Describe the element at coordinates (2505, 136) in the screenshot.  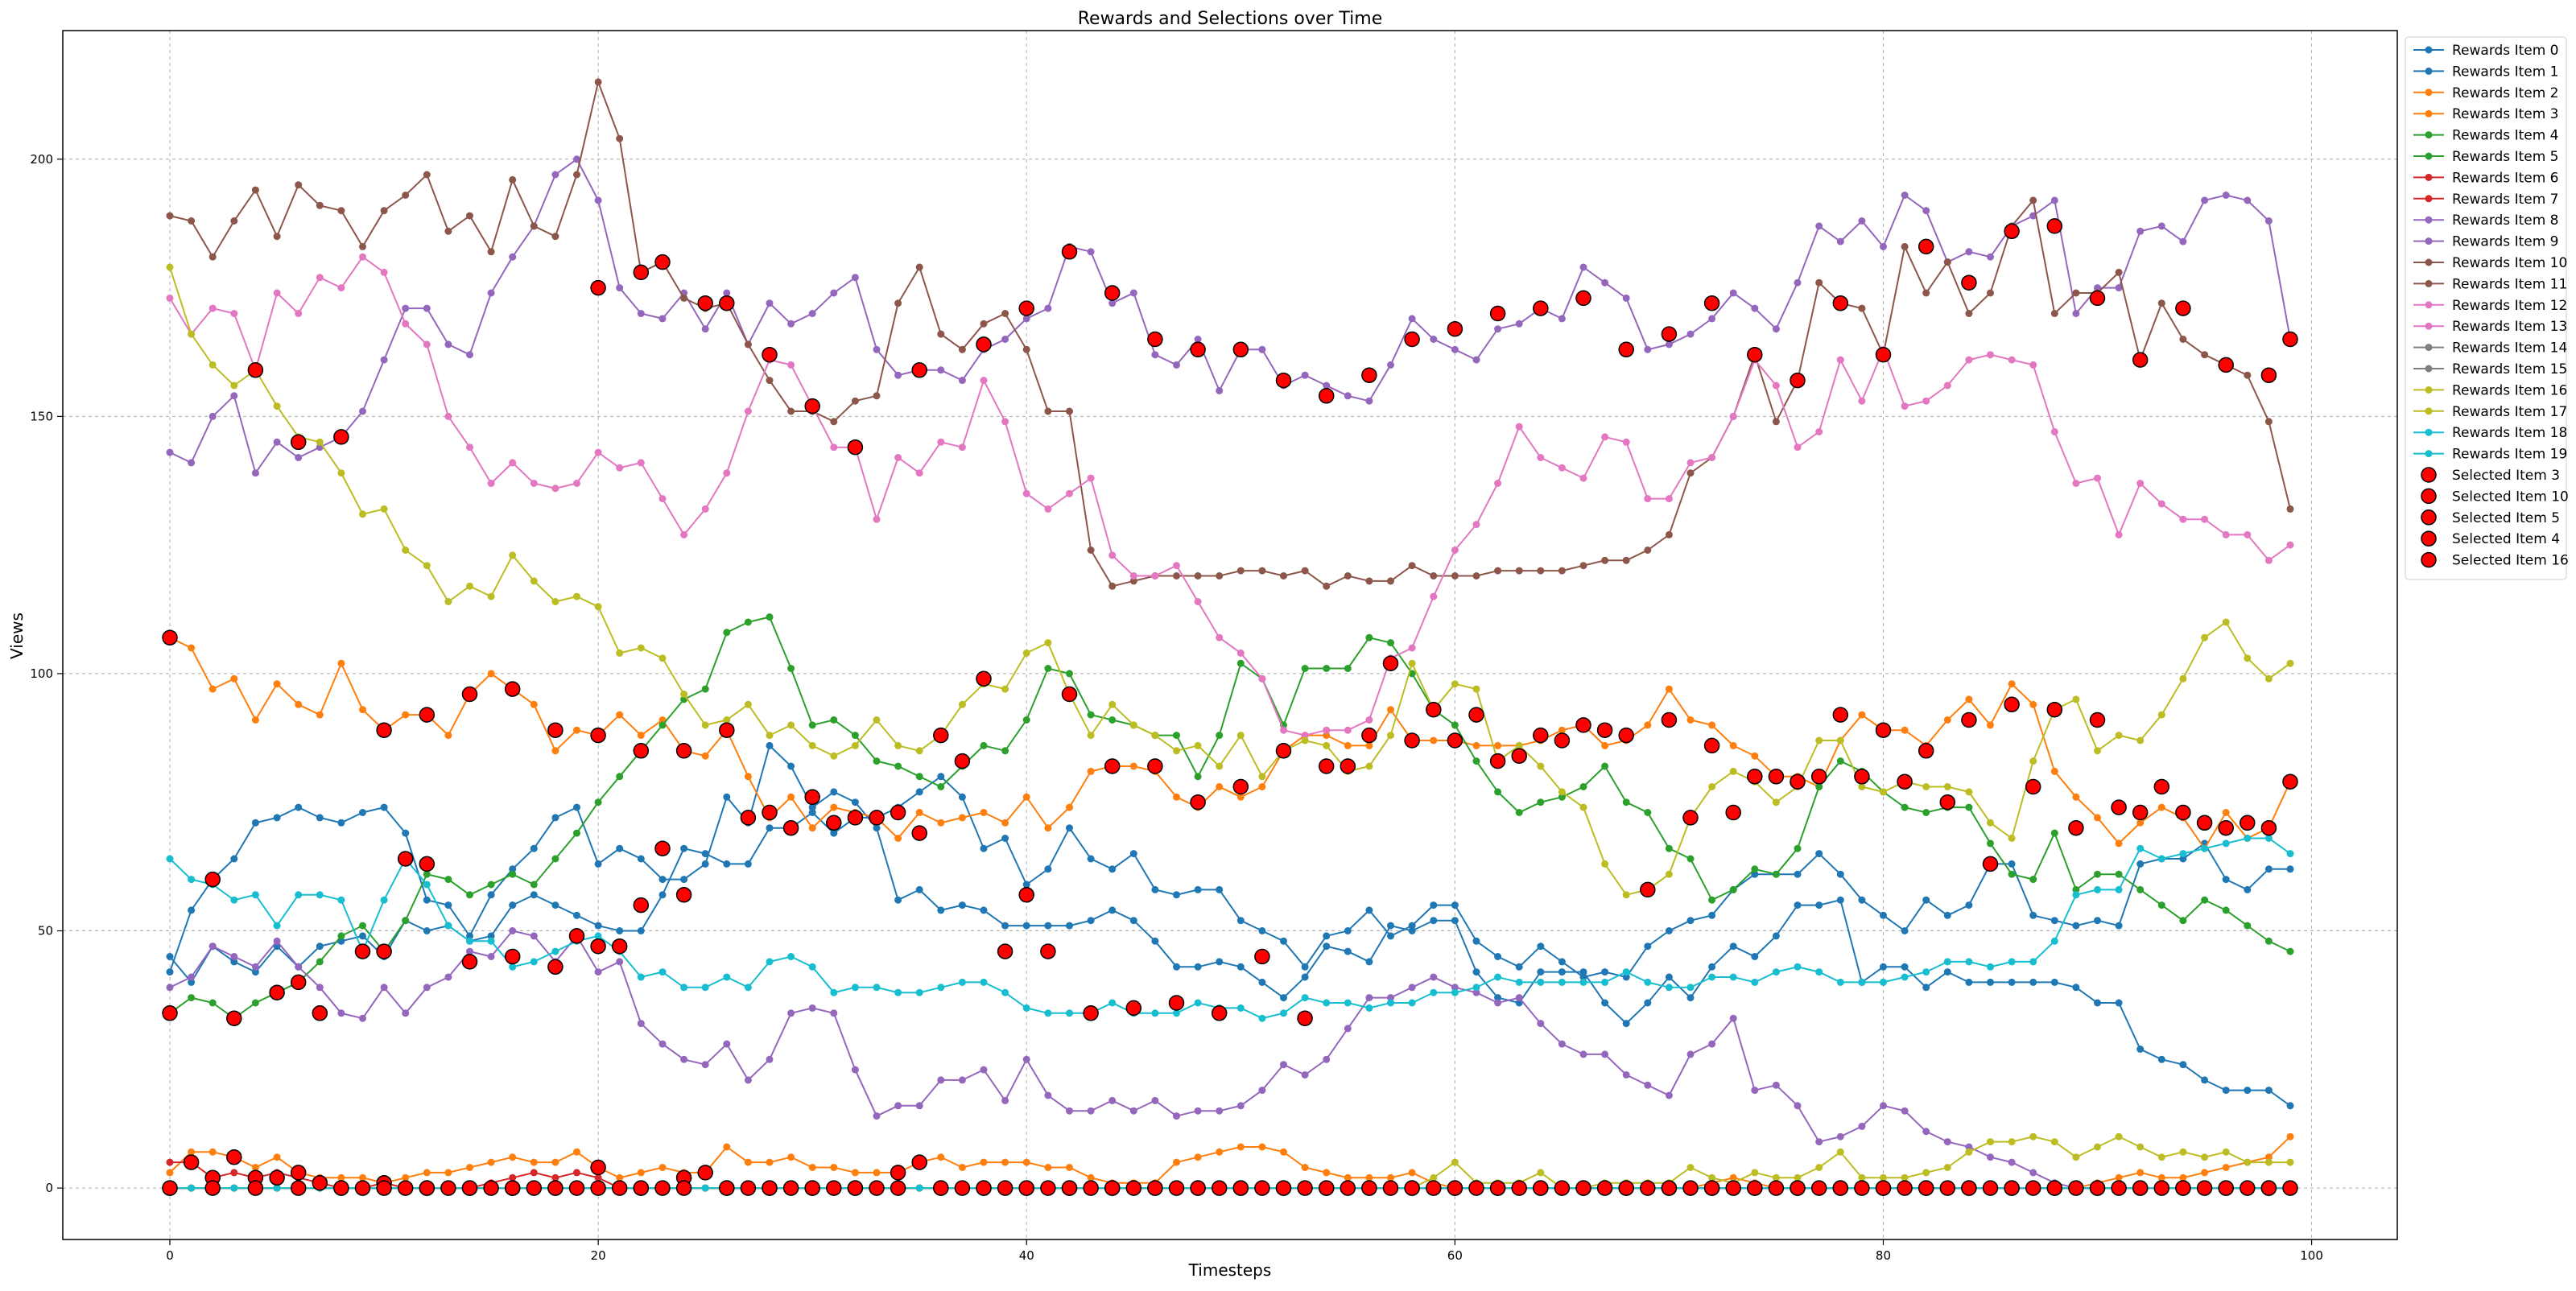
I see `legend-label: Rewards Item 4` at that location.